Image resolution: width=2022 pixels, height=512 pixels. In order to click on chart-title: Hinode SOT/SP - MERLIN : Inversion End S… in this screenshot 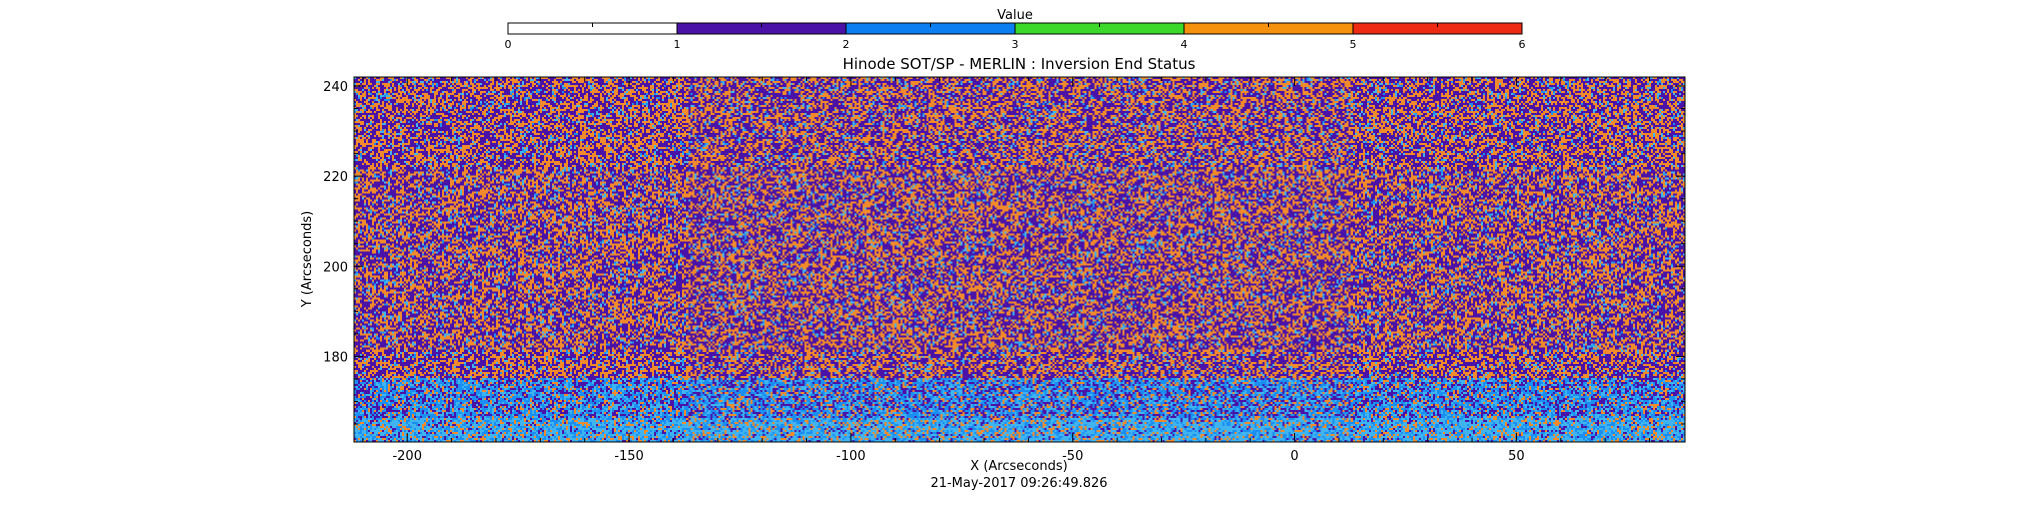, I will do `click(1019, 64)`.